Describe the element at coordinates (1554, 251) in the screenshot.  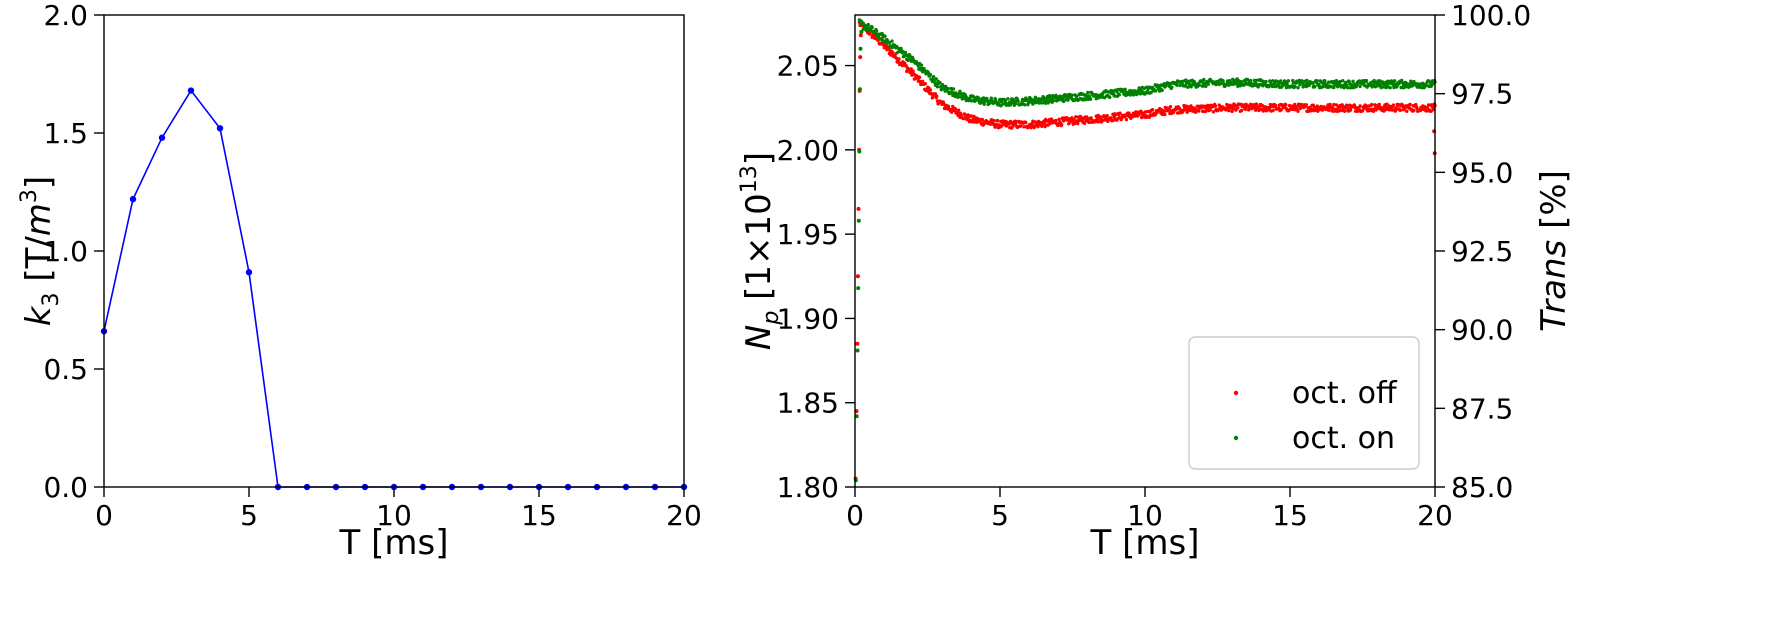
I see `np-right-y-axis-label: Trans [%]` at that location.